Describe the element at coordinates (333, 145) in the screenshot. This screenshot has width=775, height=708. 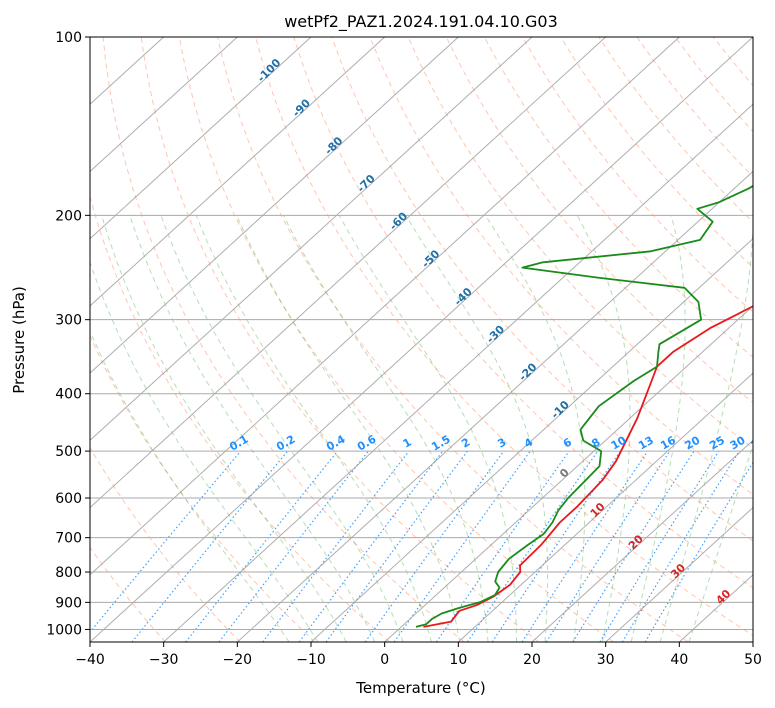
I see `dry-adiabat-label: -80` at that location.